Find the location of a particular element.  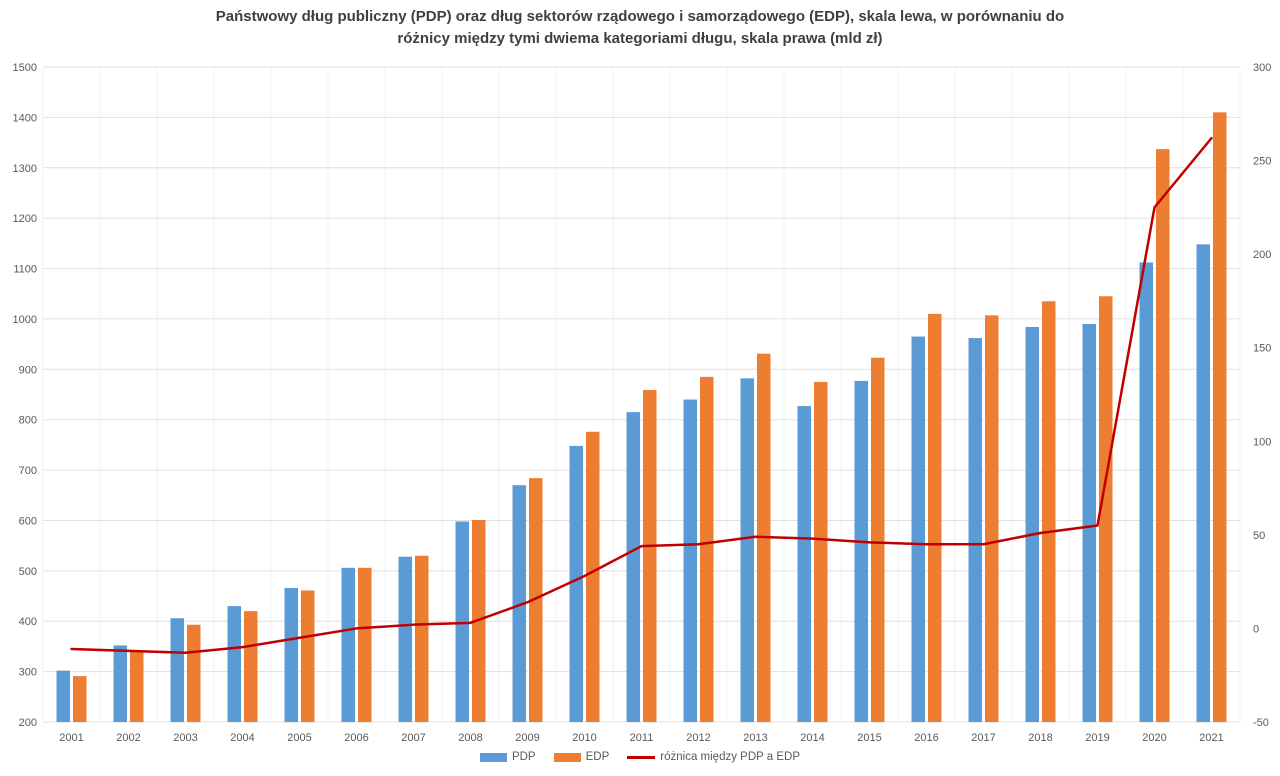

bar-edp-2010 is located at coordinates (593, 576).